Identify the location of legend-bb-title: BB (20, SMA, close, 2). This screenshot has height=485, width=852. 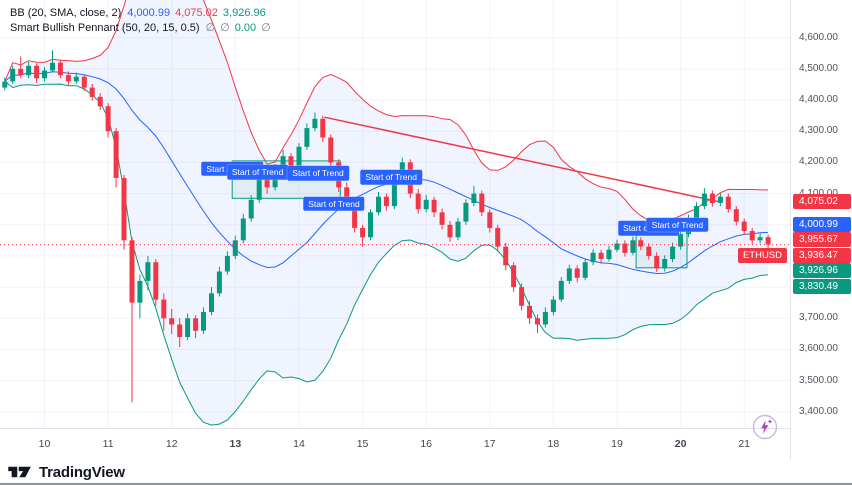
(66, 12).